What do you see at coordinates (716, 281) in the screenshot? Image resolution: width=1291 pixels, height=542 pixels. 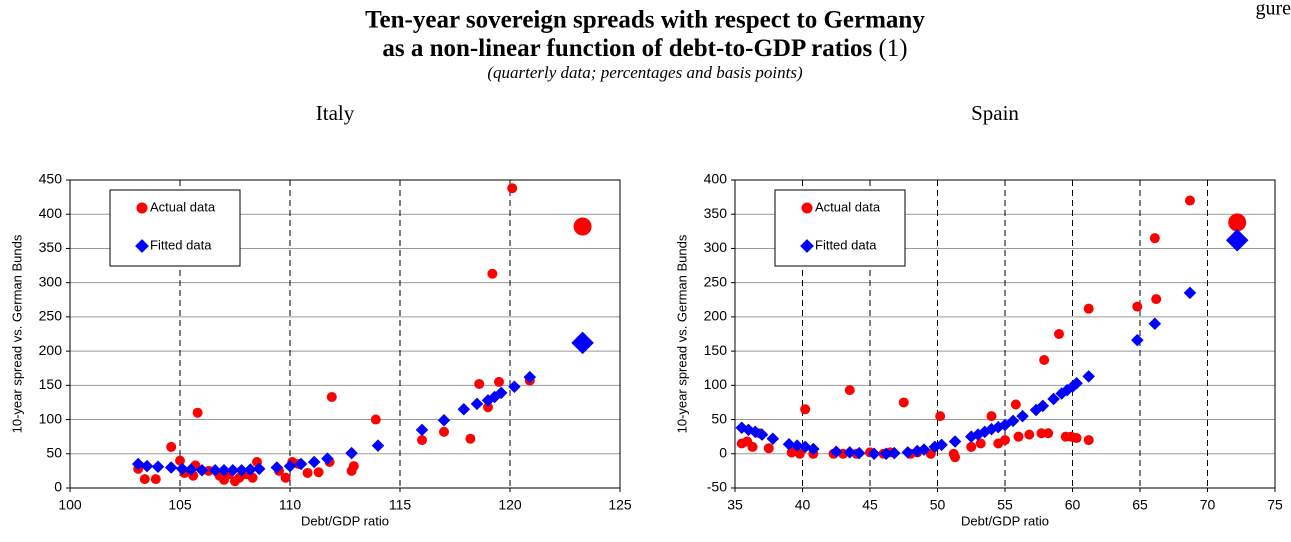 I see `y-tick-label: 250` at bounding box center [716, 281].